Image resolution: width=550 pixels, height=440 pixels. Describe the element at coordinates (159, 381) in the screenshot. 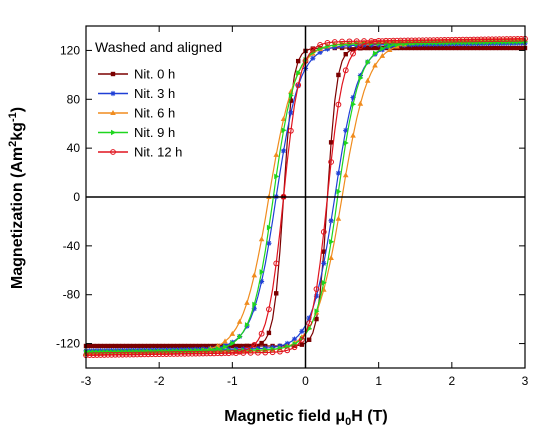

I see `x-tick-label: -2` at that location.